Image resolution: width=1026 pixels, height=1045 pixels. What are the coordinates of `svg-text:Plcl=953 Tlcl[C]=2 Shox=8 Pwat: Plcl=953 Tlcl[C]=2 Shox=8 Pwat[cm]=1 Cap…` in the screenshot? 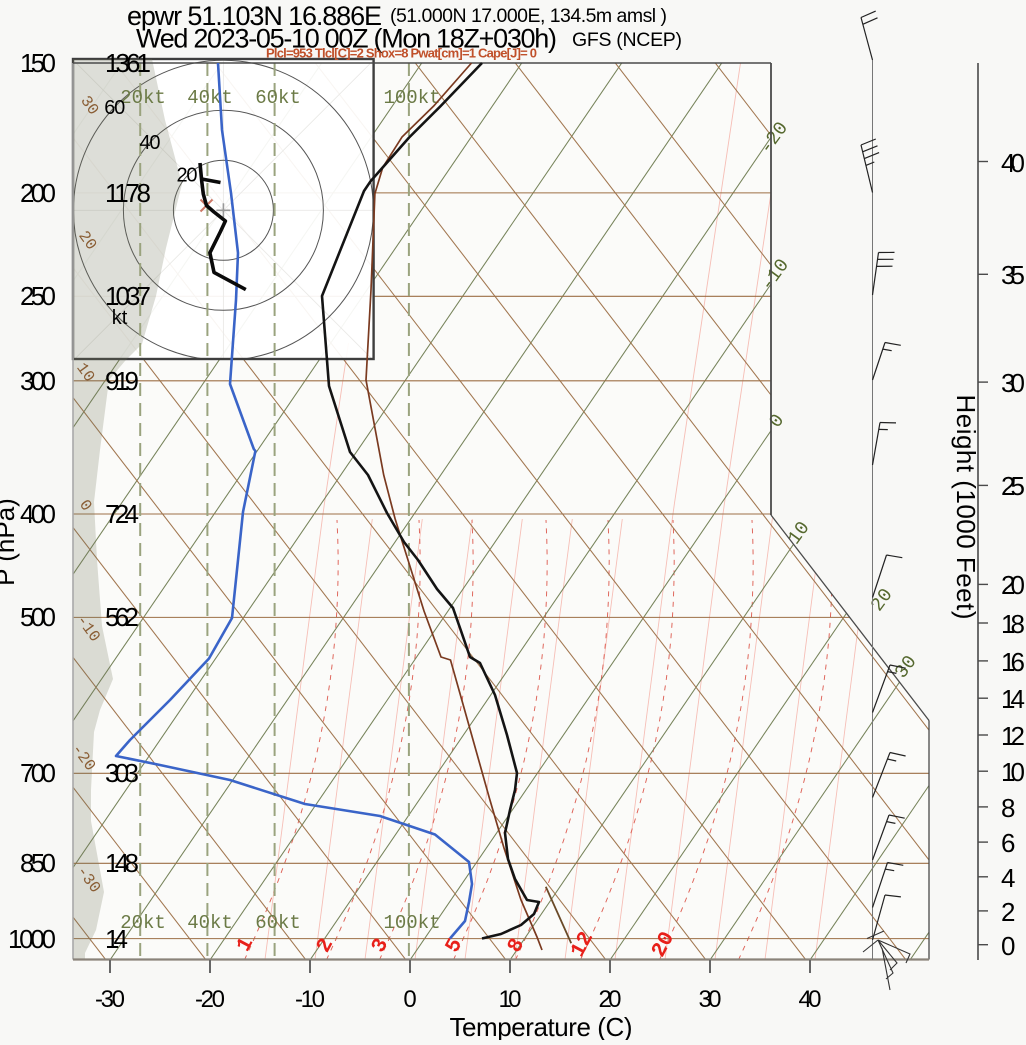 It's located at (401, 53).